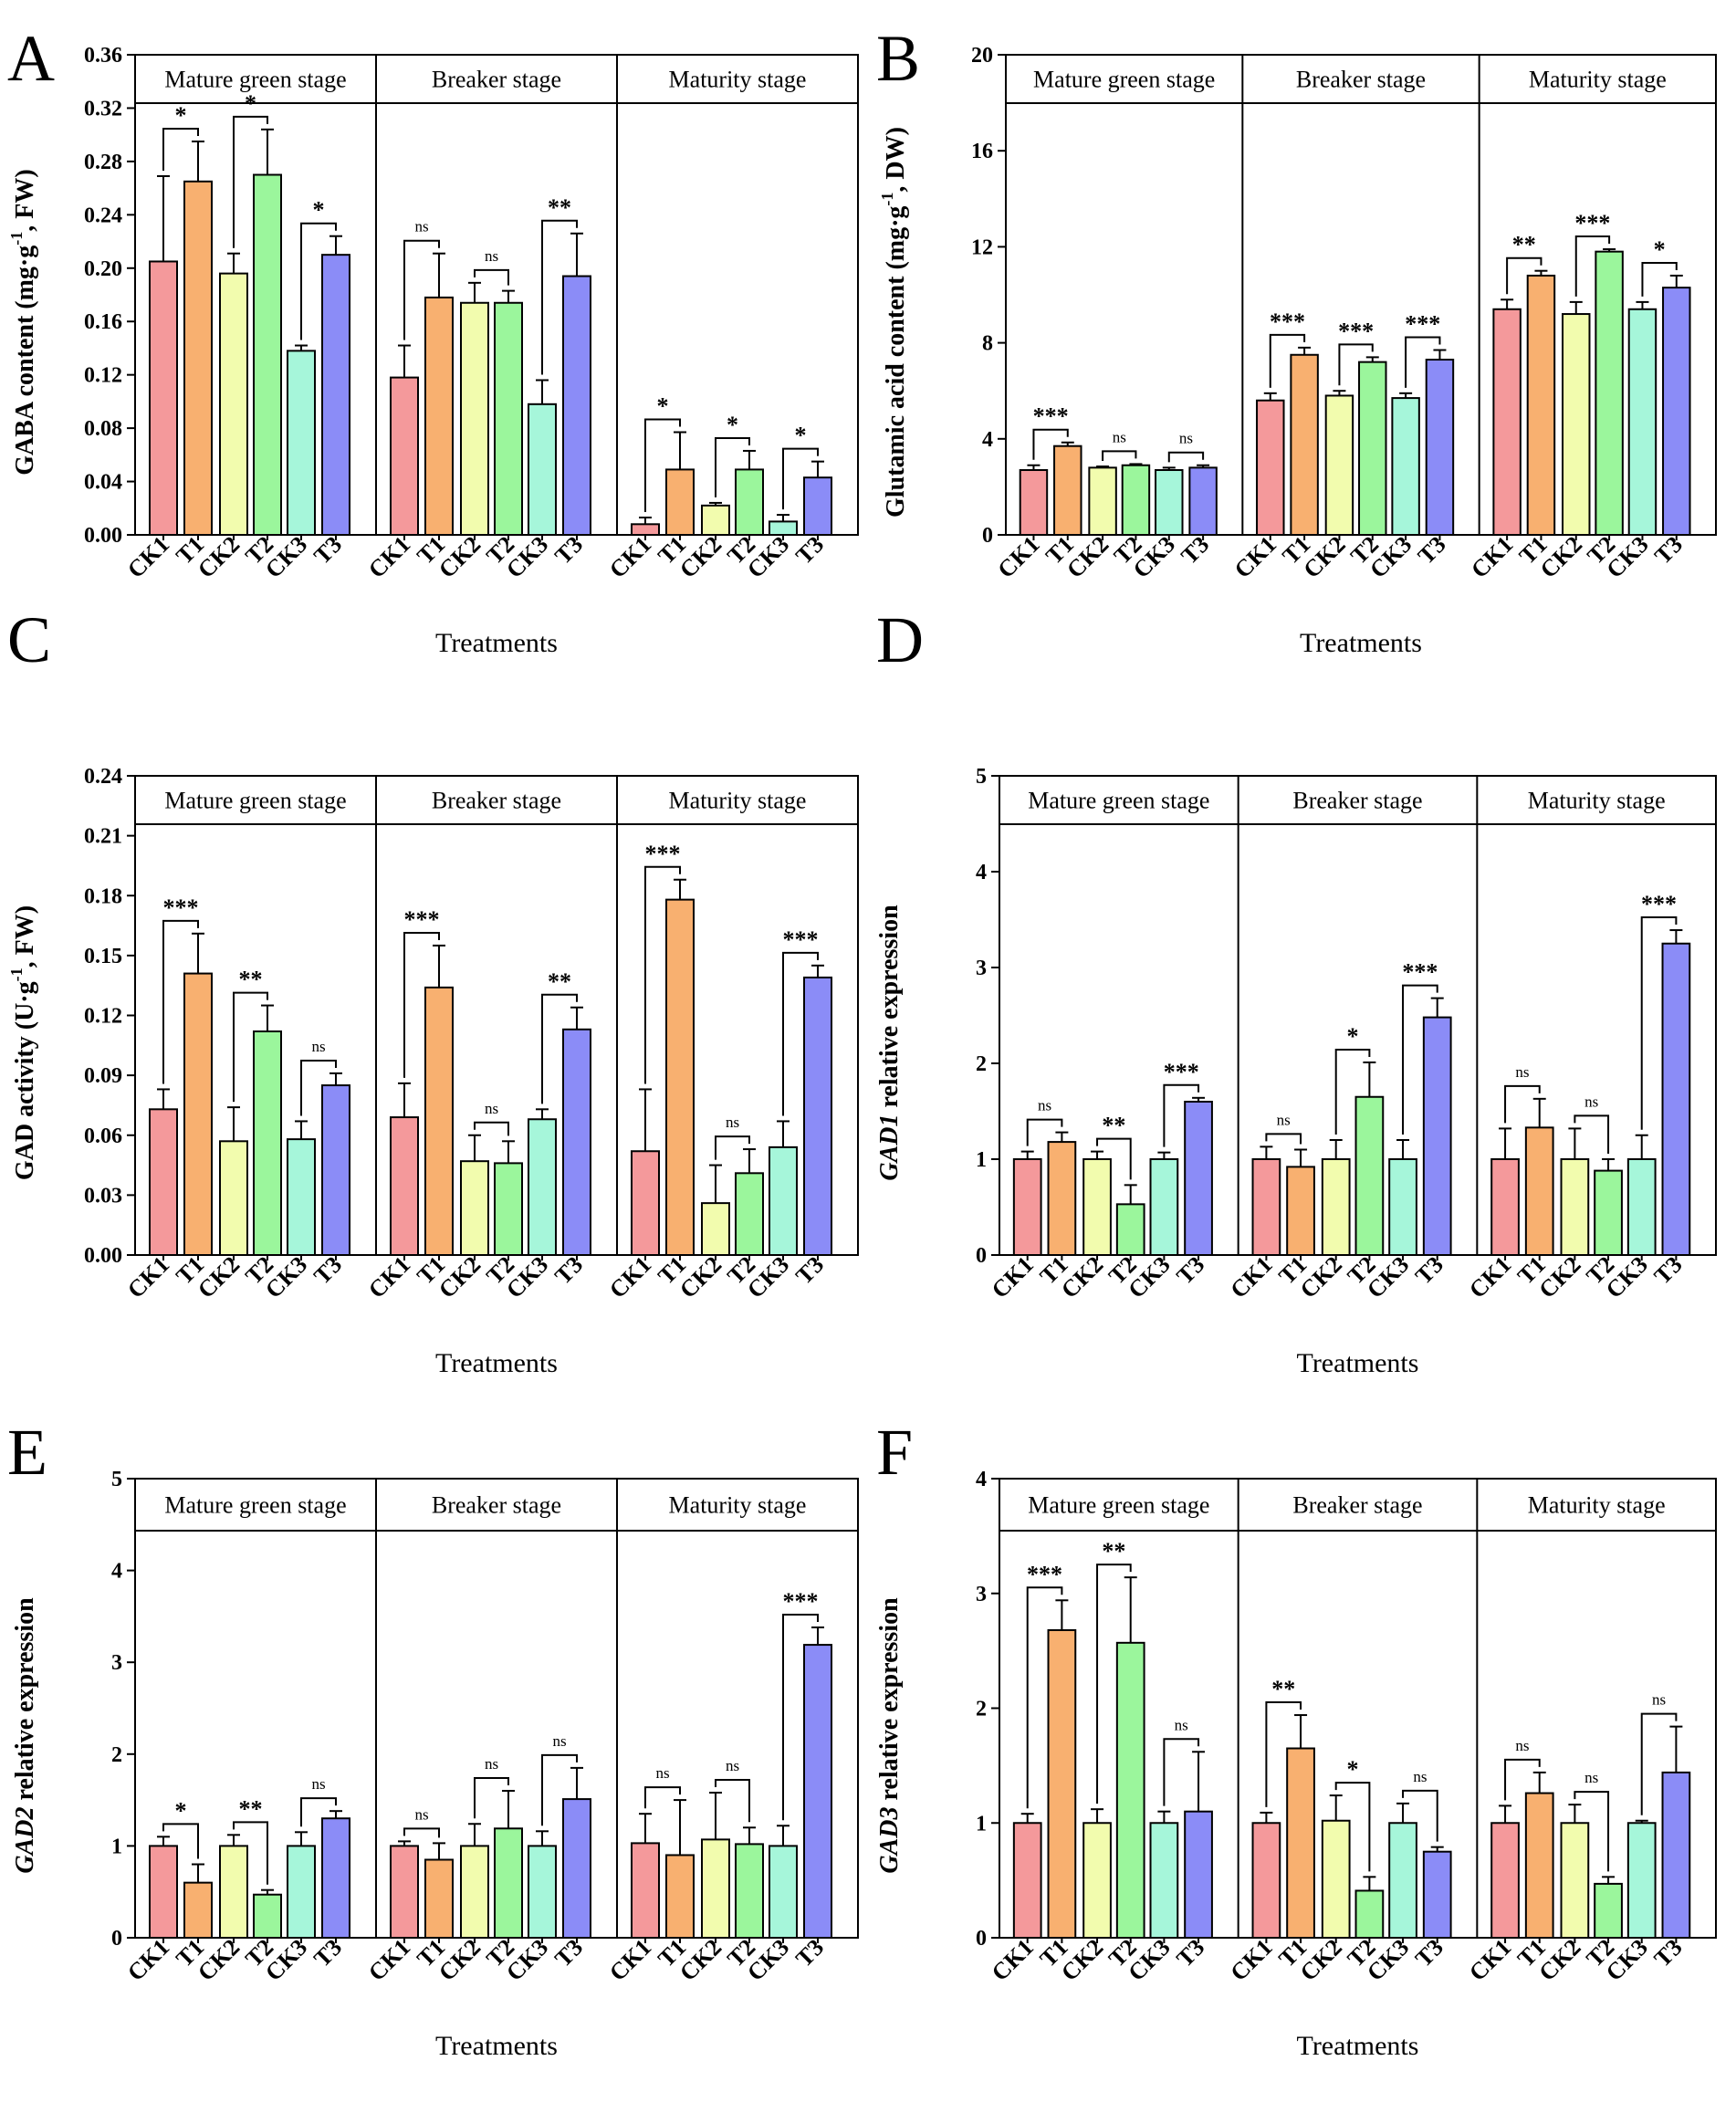 This screenshot has width=1736, height=2113. What do you see at coordinates (889, 1840) in the screenshot?
I see `y-axis-label-gene: GAD3` at bounding box center [889, 1840].